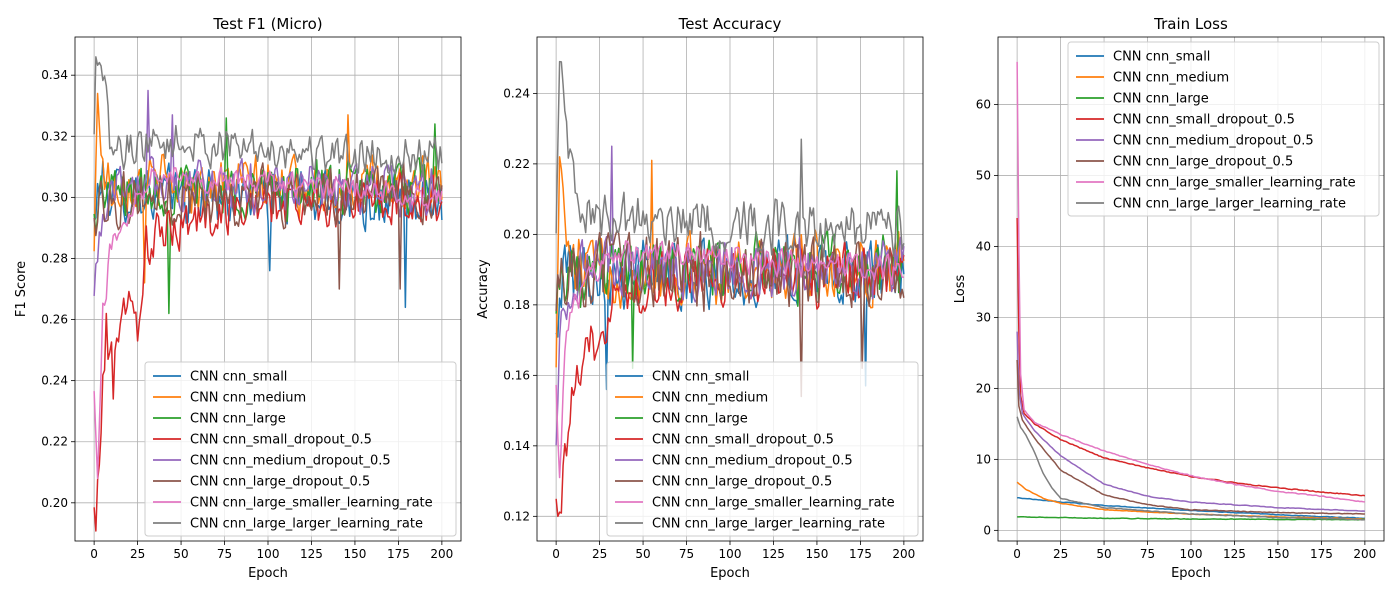 This screenshot has height=600, width=1400. I want to click on y-tick-label: 0.12, so click(516, 516).